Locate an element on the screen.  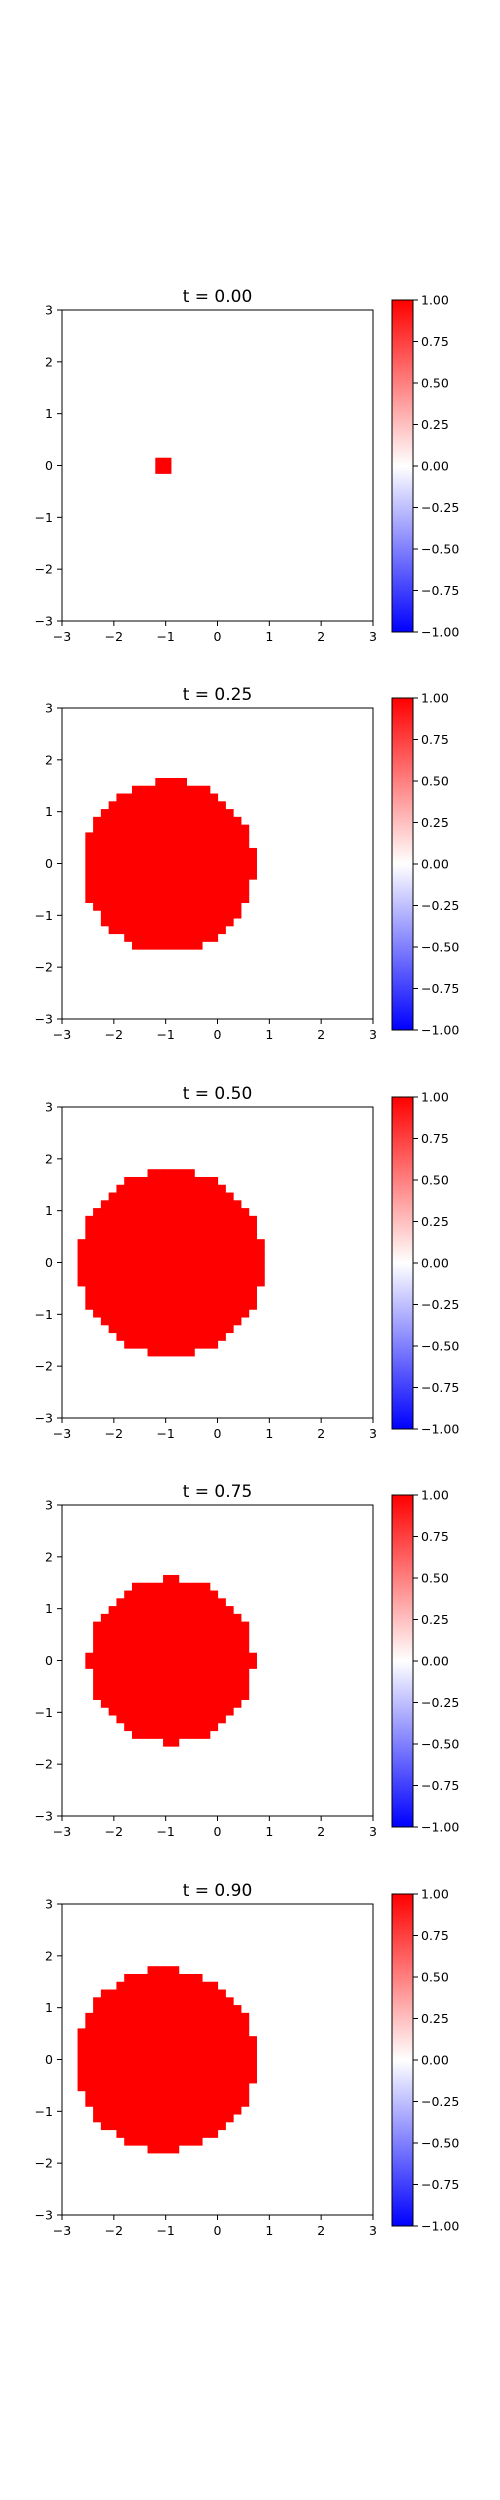
x-tick-label: 0 is located at coordinates (218, 1433).